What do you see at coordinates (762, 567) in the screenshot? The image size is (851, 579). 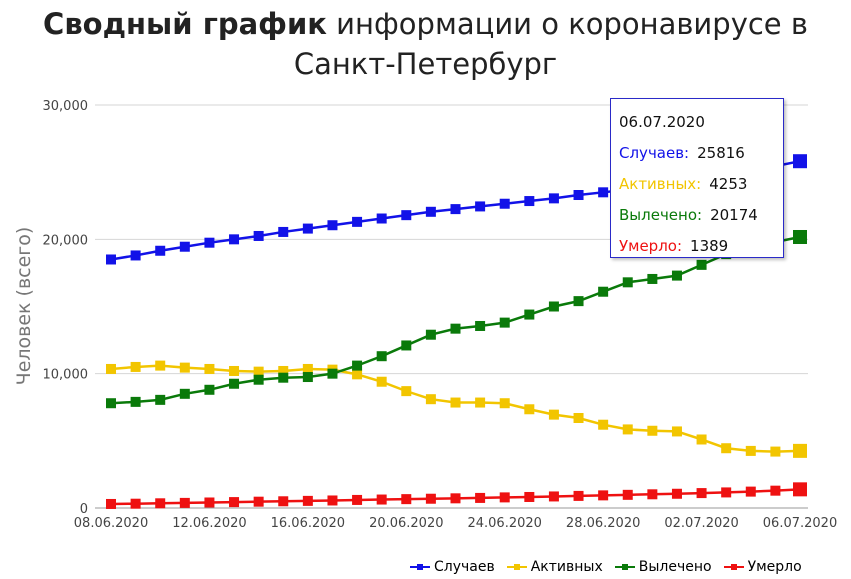 I see `legend-item-deaths: Умерло` at bounding box center [762, 567].